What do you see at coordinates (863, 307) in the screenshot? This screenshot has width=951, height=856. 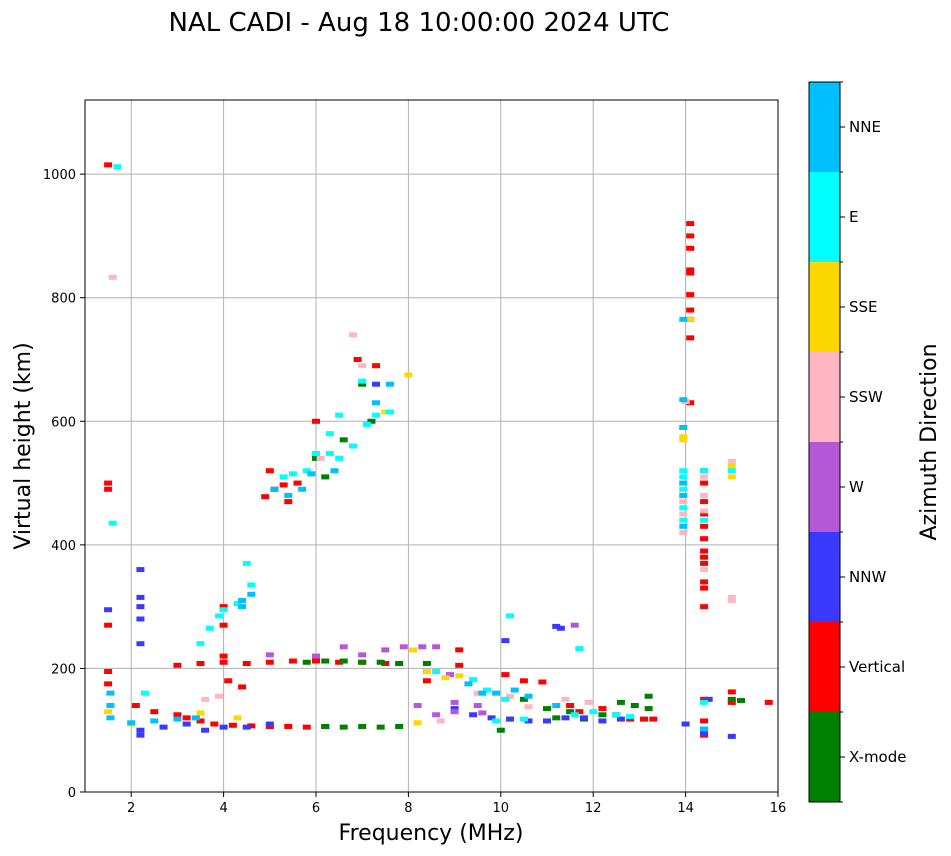 I see `colorbar-tick-label: SSE` at bounding box center [863, 307].